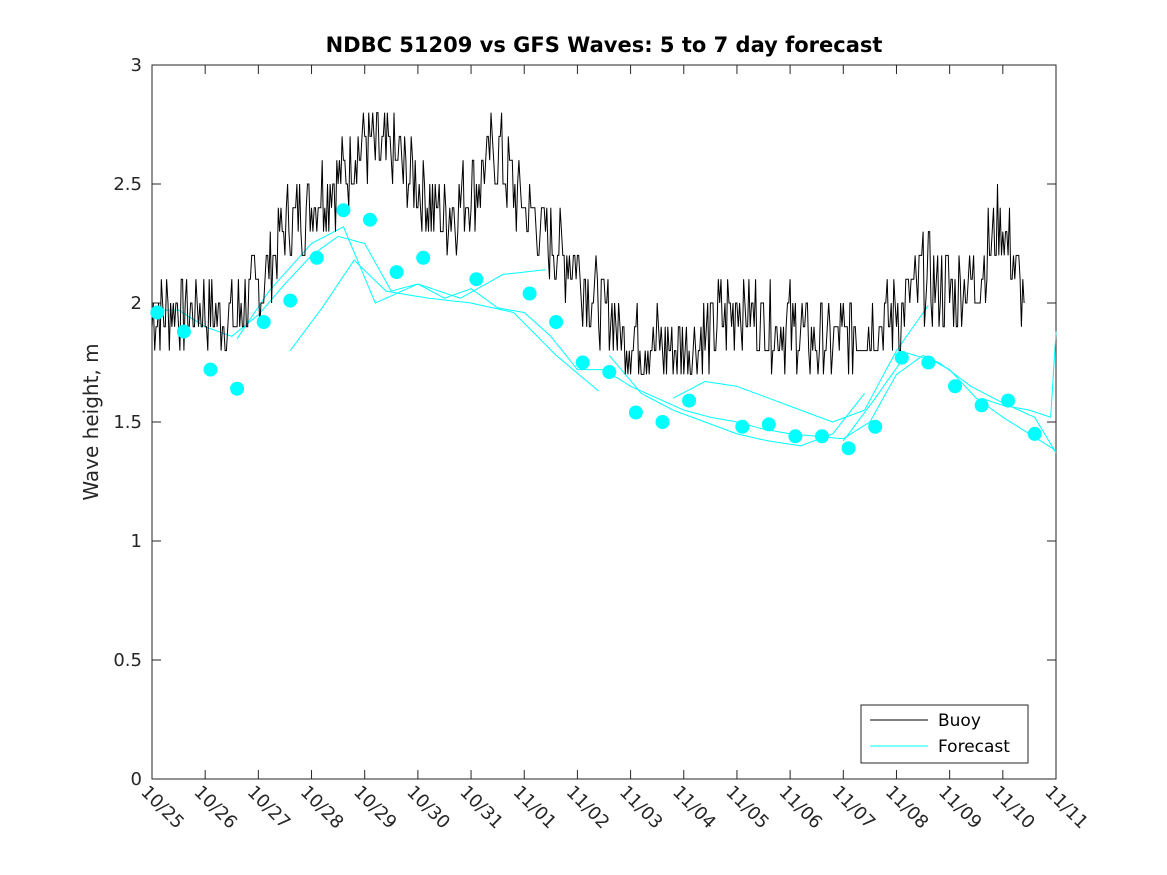  I want to click on y-tick-label: 0.5, so click(127, 660).